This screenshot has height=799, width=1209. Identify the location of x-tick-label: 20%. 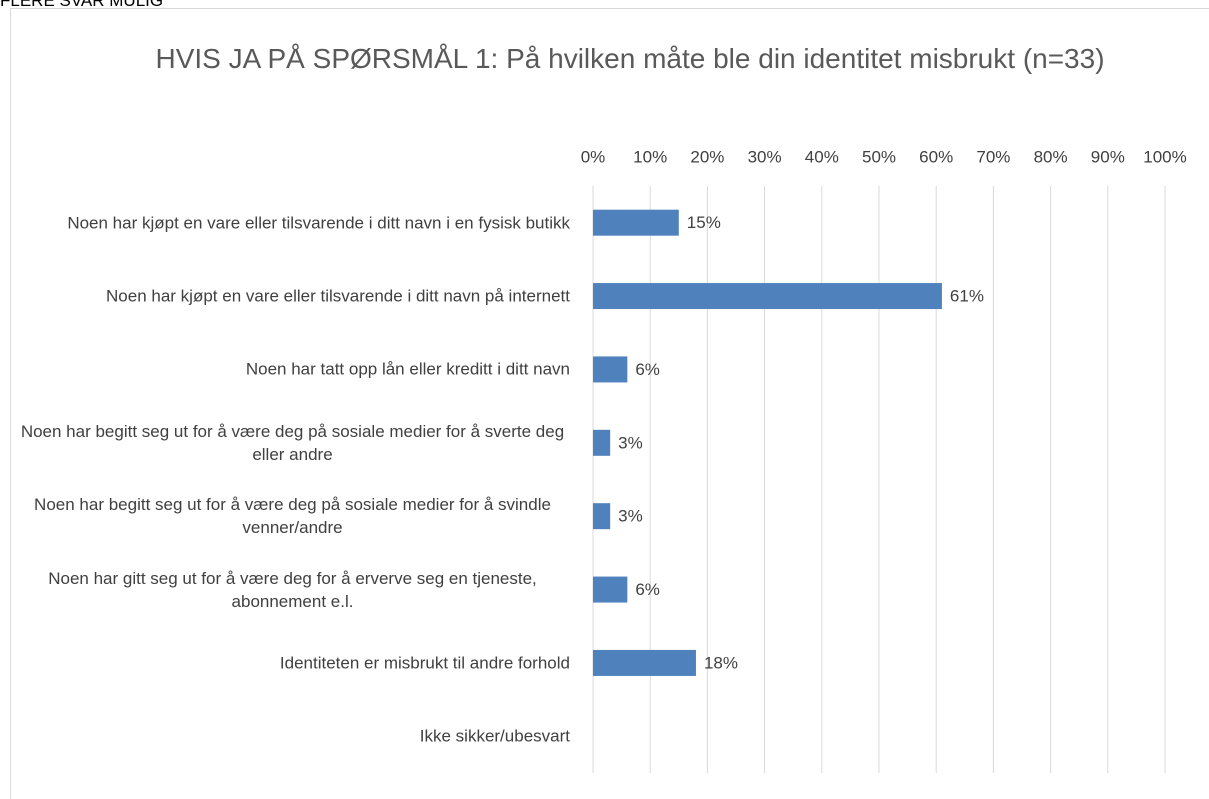
(707, 156).